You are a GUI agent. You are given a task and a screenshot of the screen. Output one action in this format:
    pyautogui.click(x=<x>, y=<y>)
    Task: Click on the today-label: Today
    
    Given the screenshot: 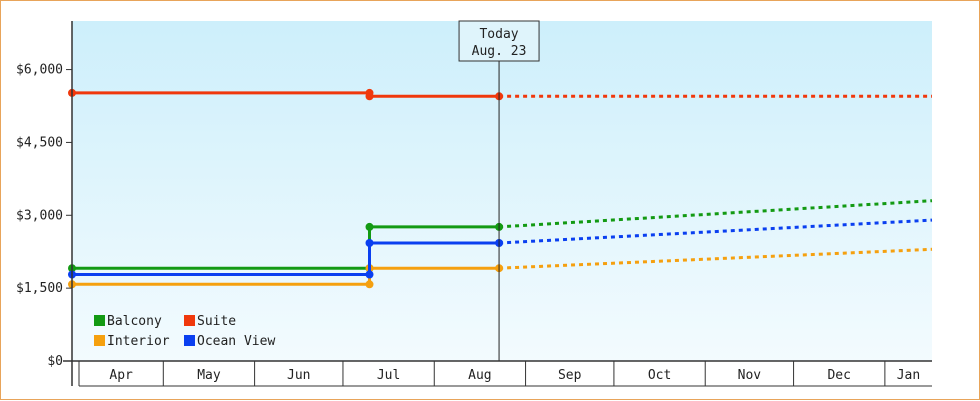 What is the action you would take?
    pyautogui.click(x=498, y=34)
    